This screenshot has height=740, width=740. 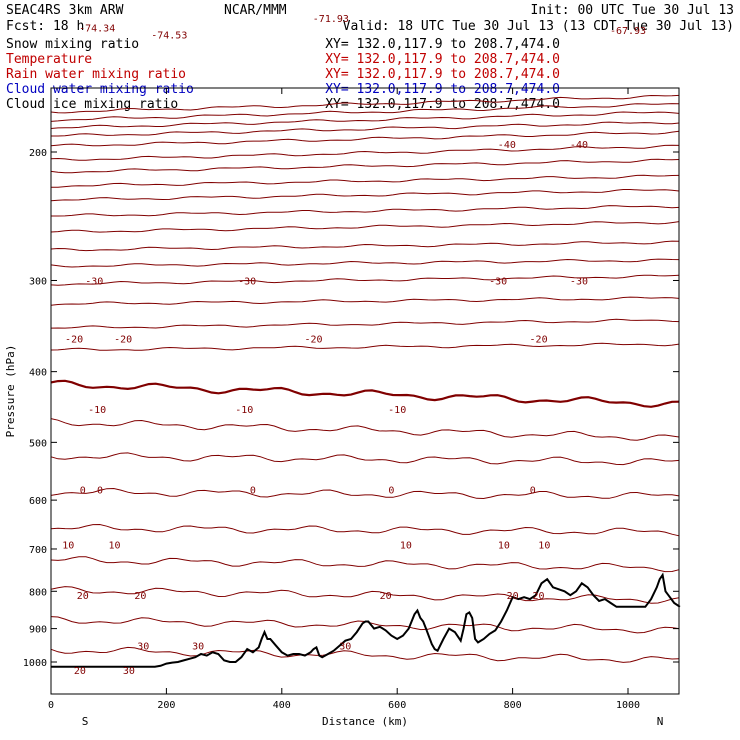 I want to click on forecast-hour: Fcst: 18 h, so click(x=45, y=26).